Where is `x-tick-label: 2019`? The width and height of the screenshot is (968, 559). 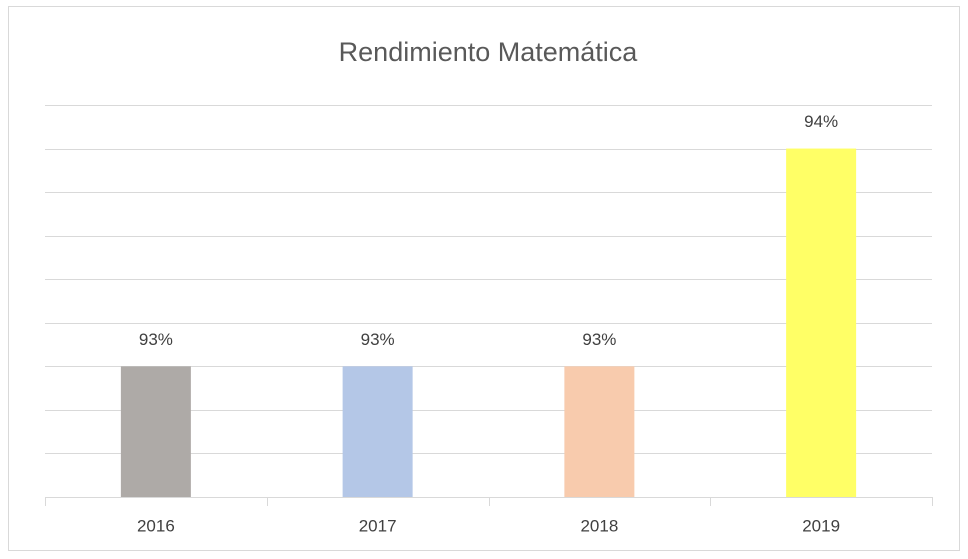 x-tick-label: 2019 is located at coordinates (821, 525).